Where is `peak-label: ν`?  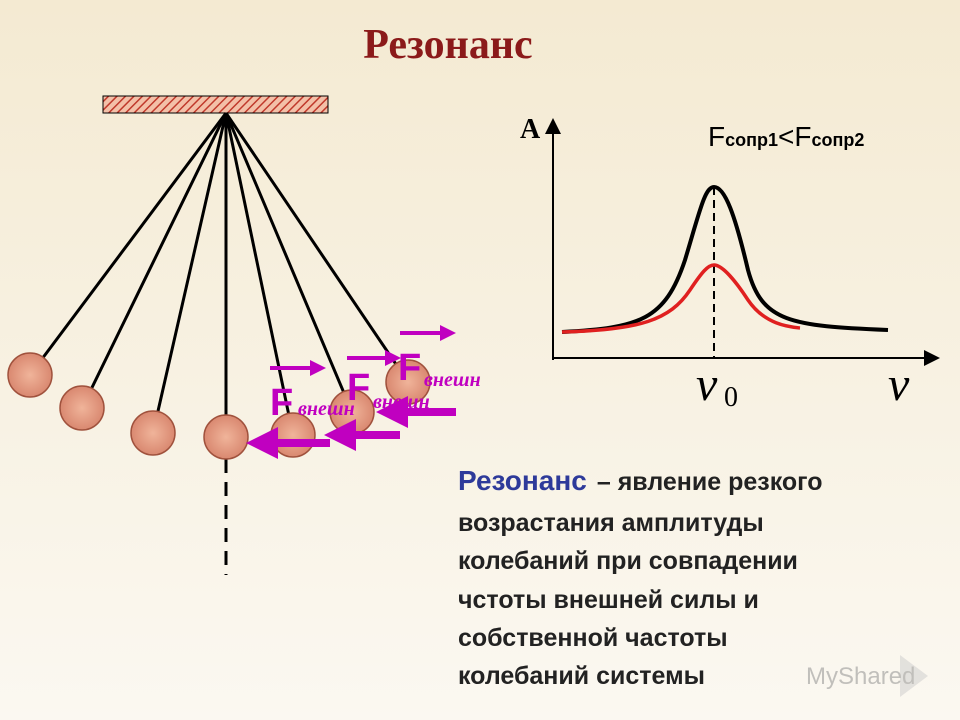 peak-label: ν is located at coordinates (707, 384).